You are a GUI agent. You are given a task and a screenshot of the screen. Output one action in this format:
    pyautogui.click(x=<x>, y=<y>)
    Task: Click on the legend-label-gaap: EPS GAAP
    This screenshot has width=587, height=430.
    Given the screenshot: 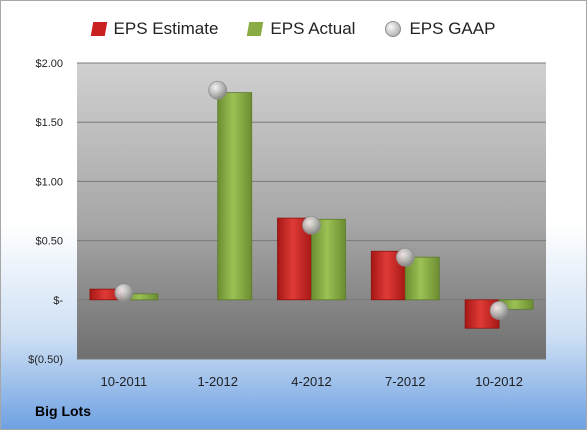 What is the action you would take?
    pyautogui.click(x=452, y=28)
    